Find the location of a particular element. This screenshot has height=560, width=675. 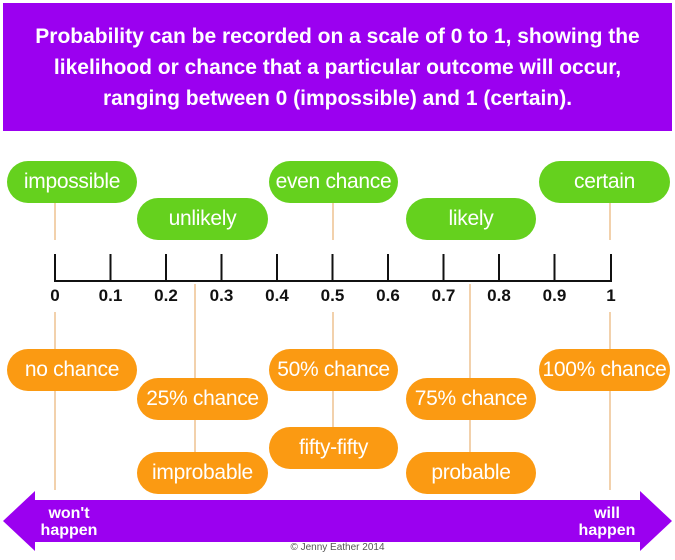

arrow-label-wont-happen: won't happen is located at coordinates (69, 522).